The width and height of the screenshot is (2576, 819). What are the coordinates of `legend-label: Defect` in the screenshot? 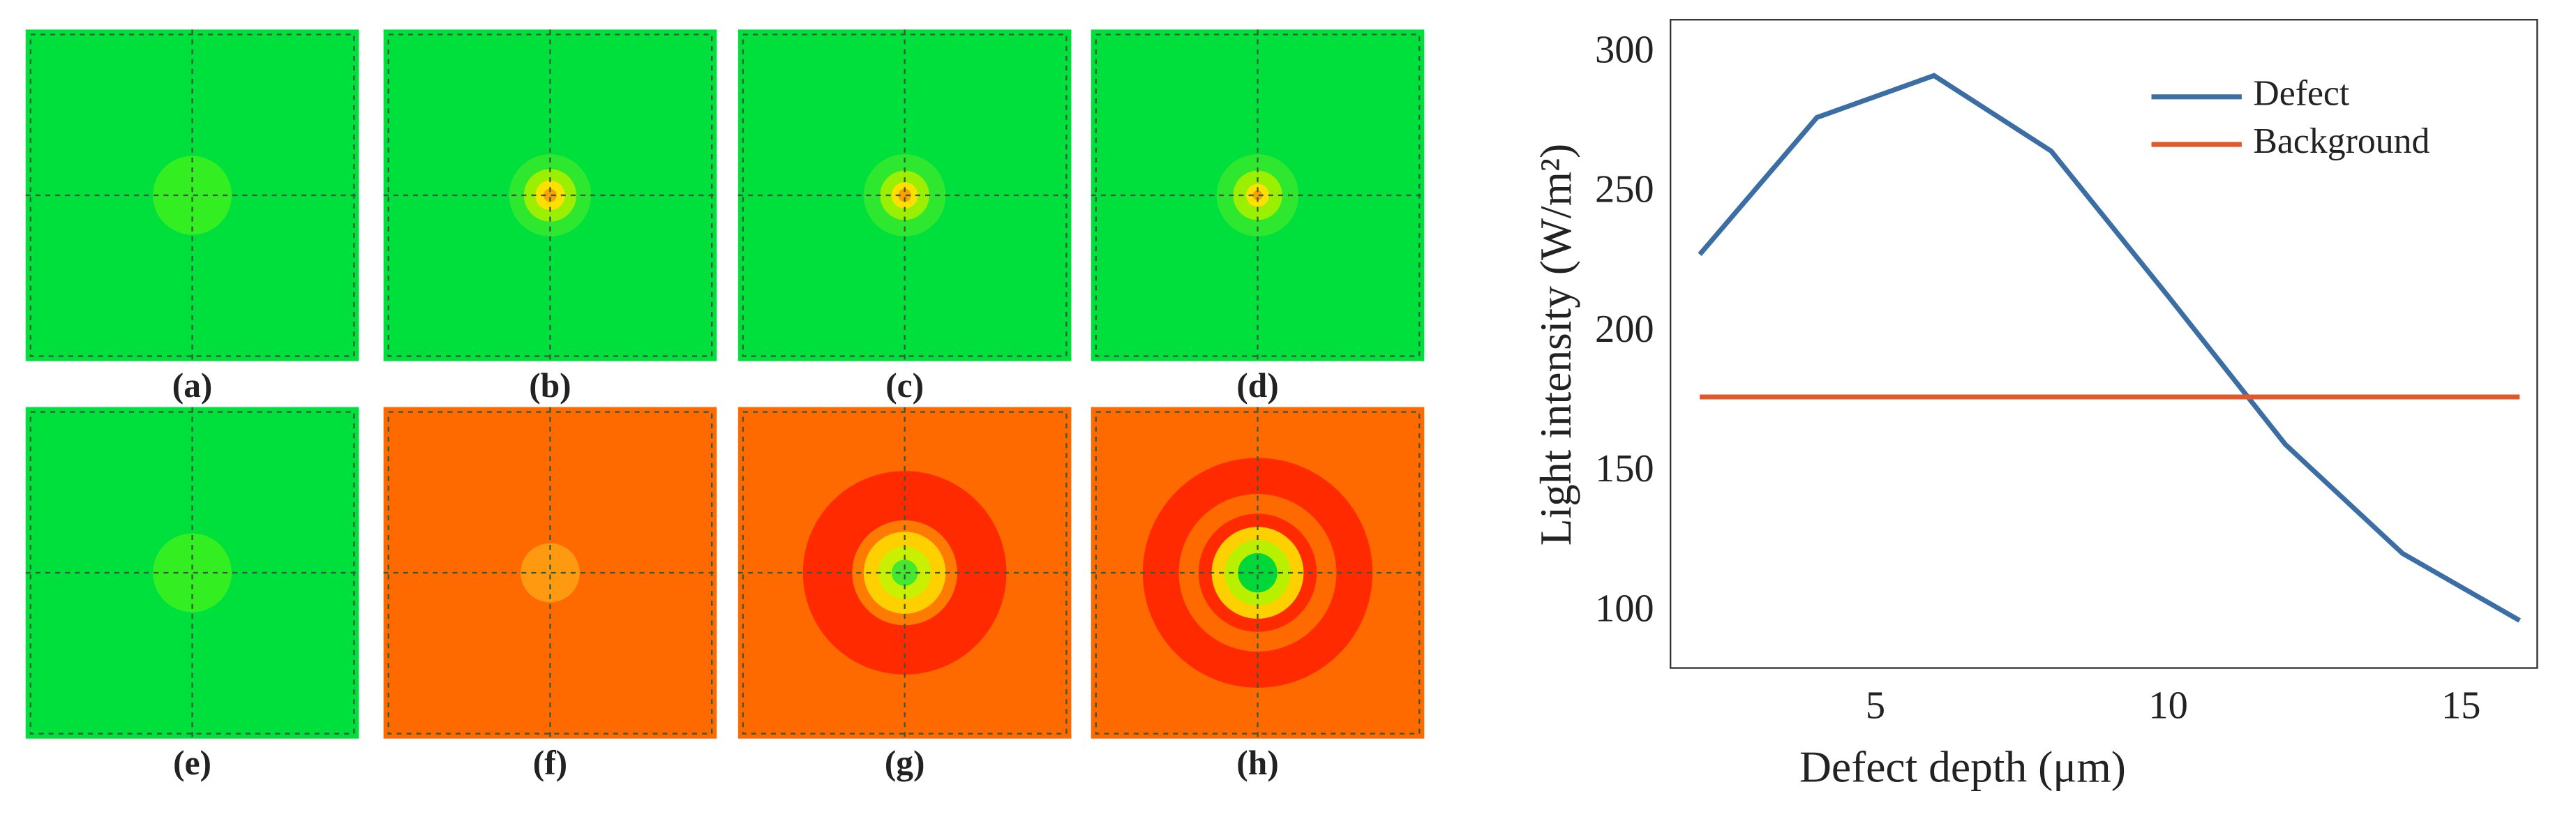 It's located at (2301, 94).